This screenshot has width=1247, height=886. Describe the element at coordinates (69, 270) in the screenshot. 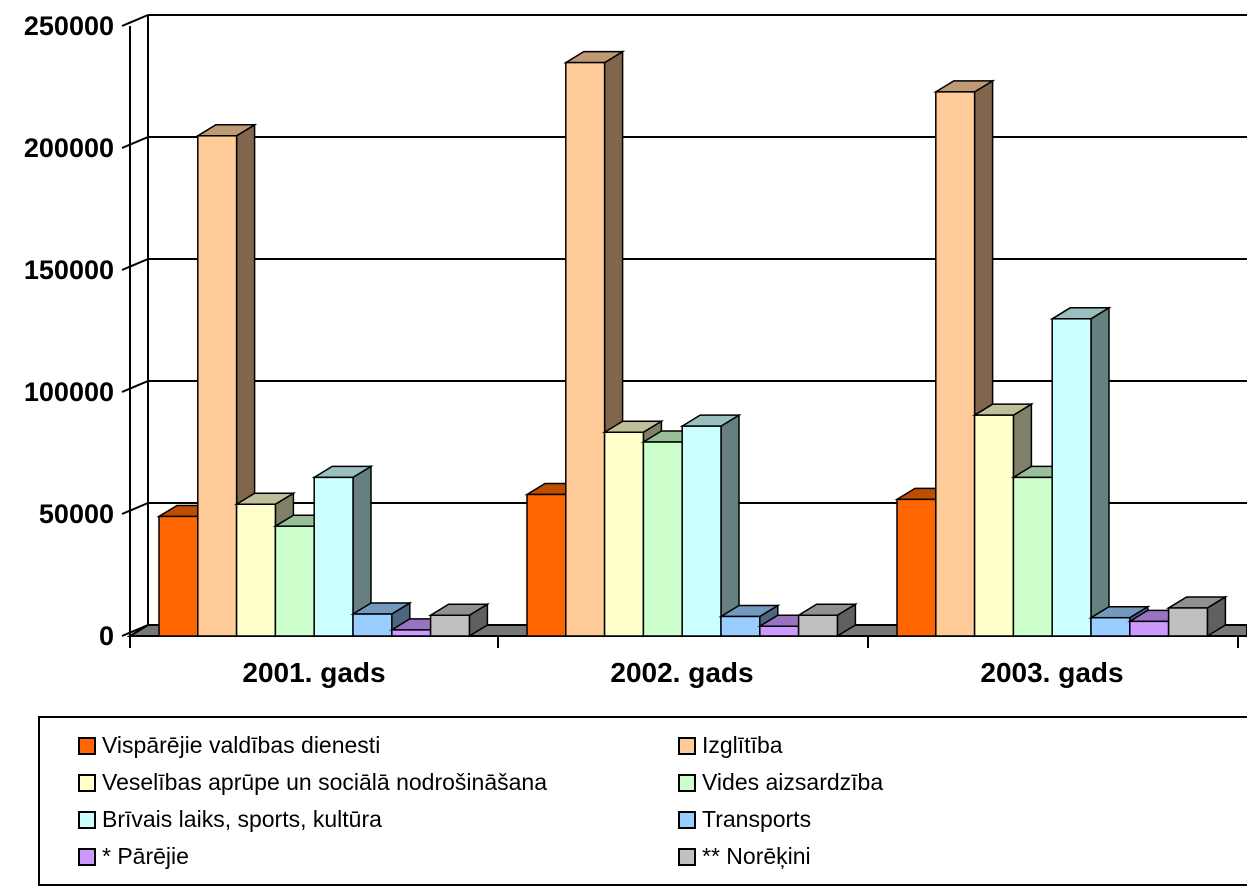

I see `y-tick-label: 150000` at that location.